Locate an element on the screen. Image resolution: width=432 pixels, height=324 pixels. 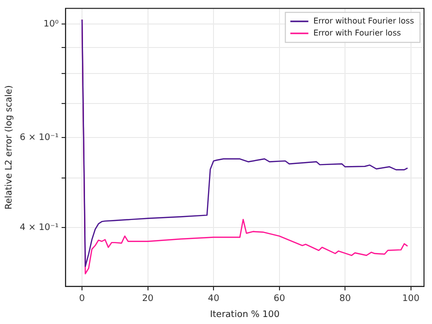
y-axis-title: Relative L2 error (log scale) is located at coordinates (9, 147).